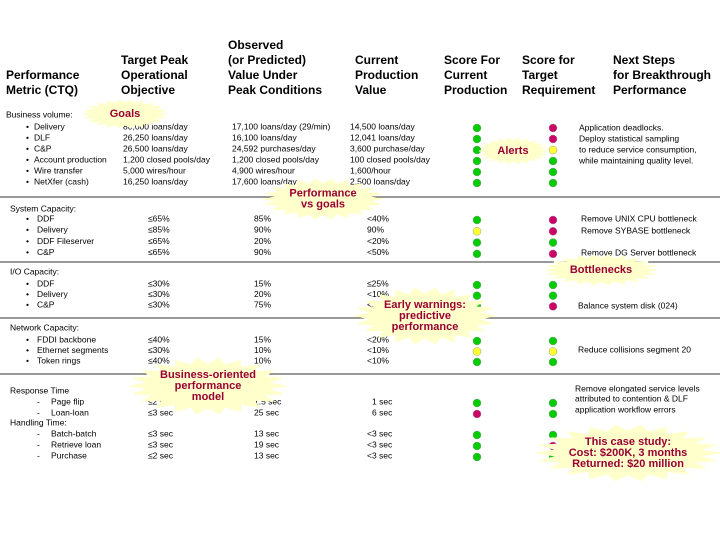 This screenshot has width=720, height=540. What do you see at coordinates (76, 444) in the screenshot?
I see `metric: Retrieve loan` at bounding box center [76, 444].